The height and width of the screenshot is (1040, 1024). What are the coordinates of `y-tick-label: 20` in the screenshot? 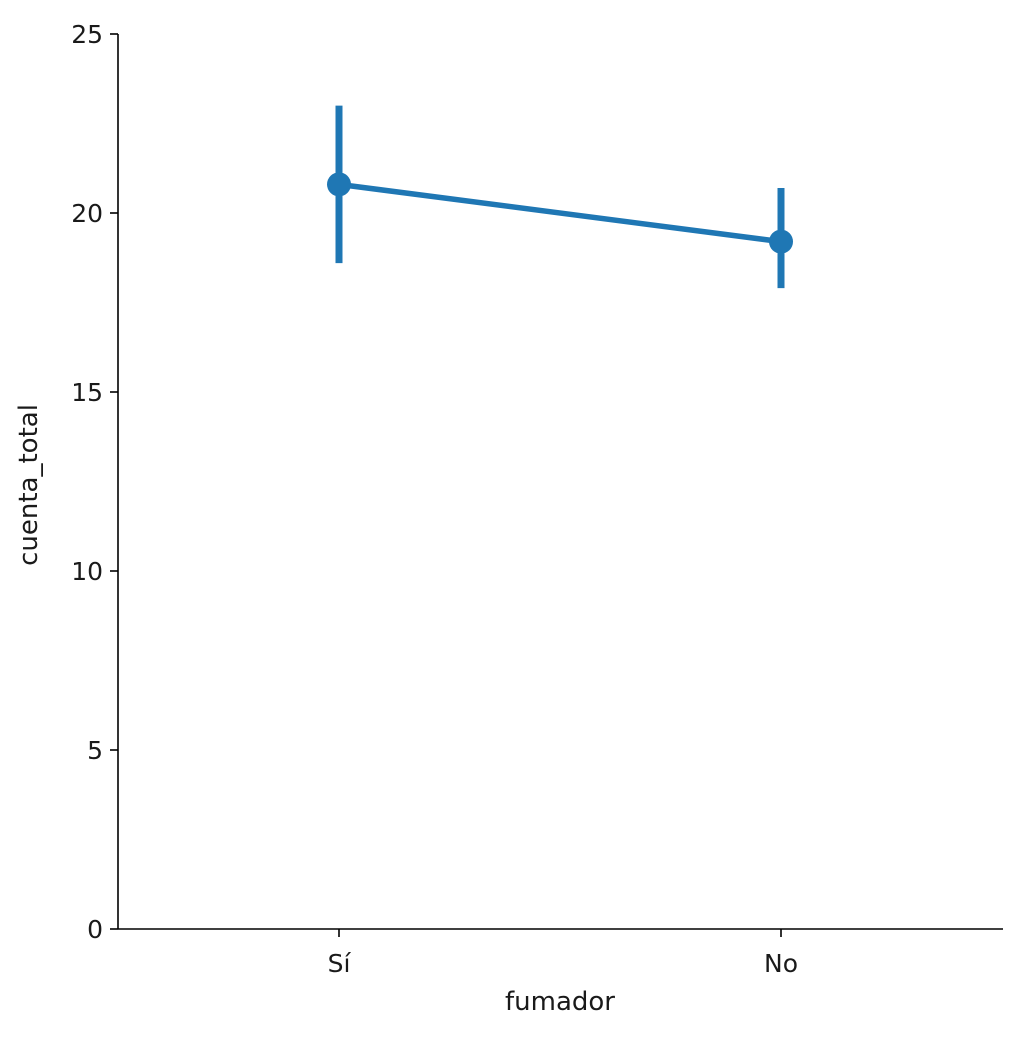 It's located at (87, 213).